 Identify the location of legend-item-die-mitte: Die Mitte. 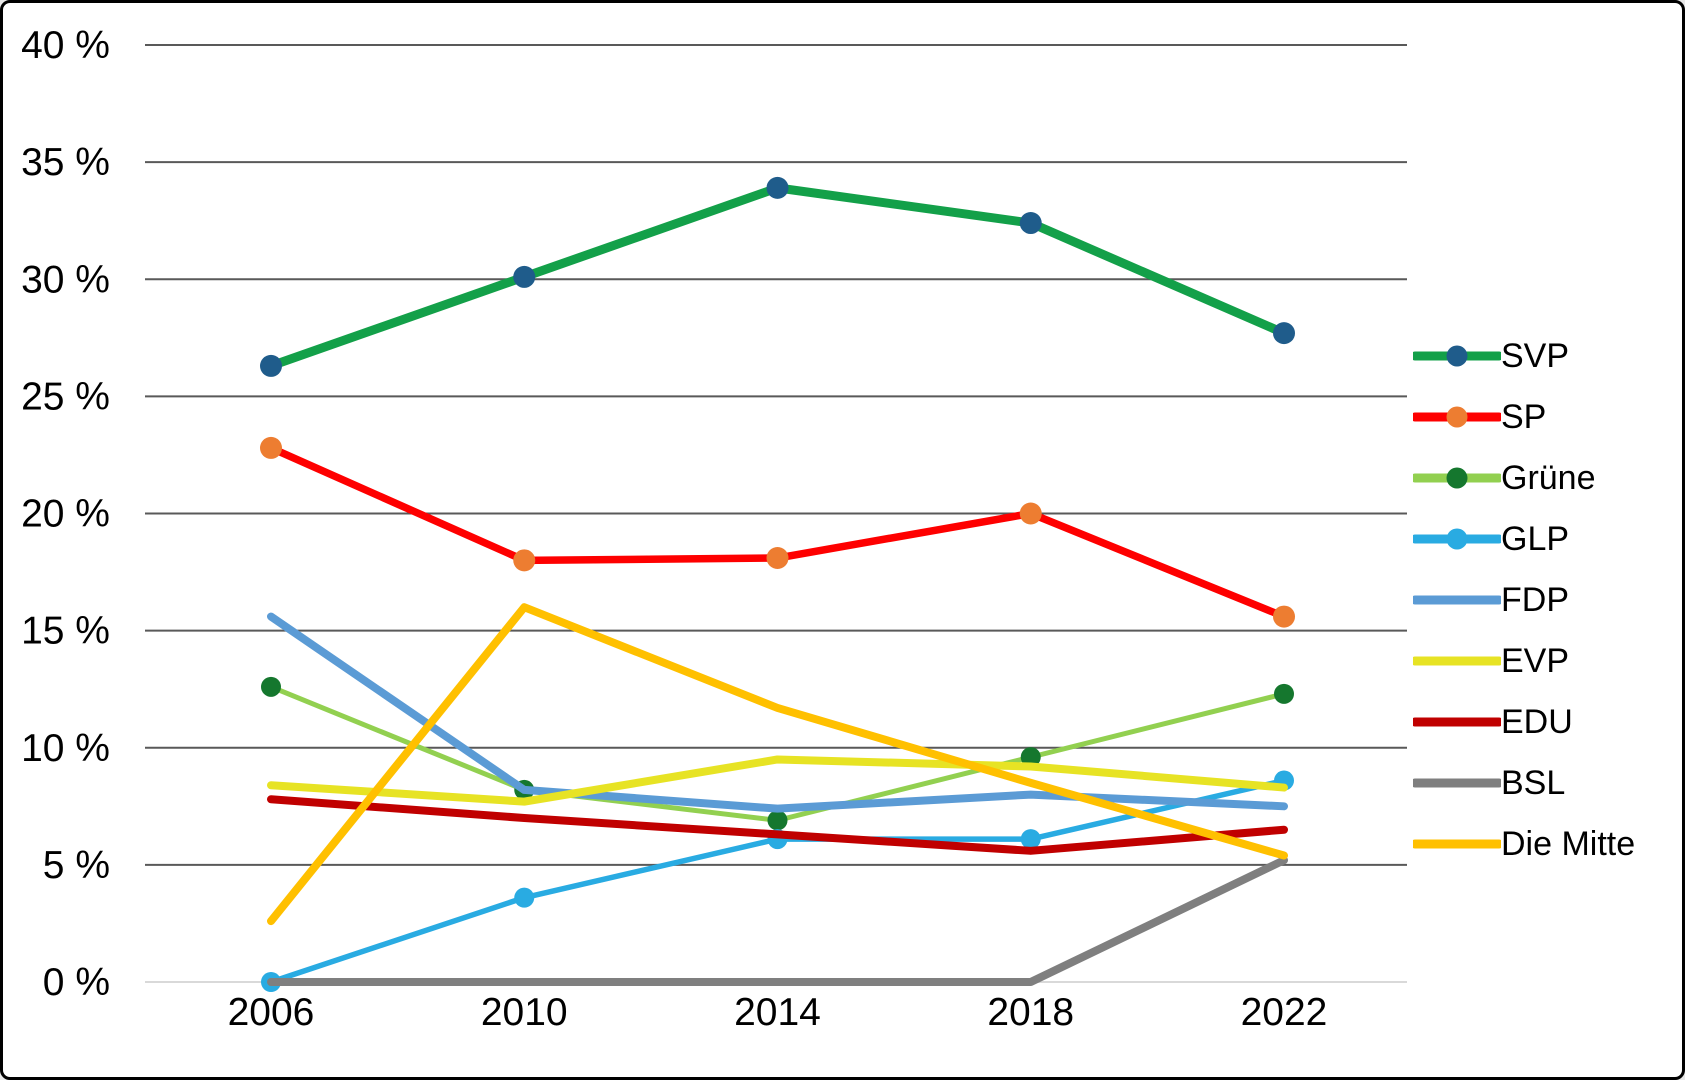
(1524, 844).